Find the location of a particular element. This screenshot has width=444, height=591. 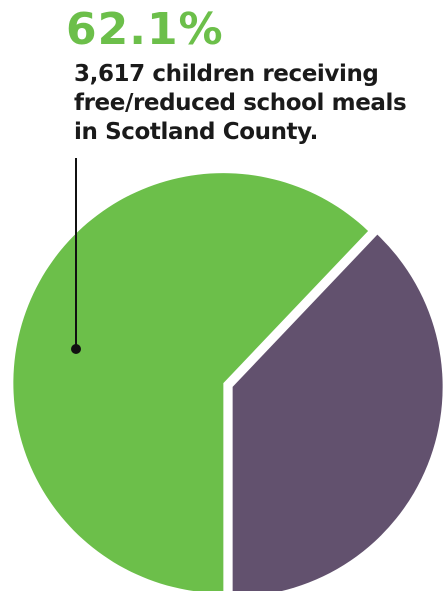

headline-percentage: 62.1% is located at coordinates (145, 29).